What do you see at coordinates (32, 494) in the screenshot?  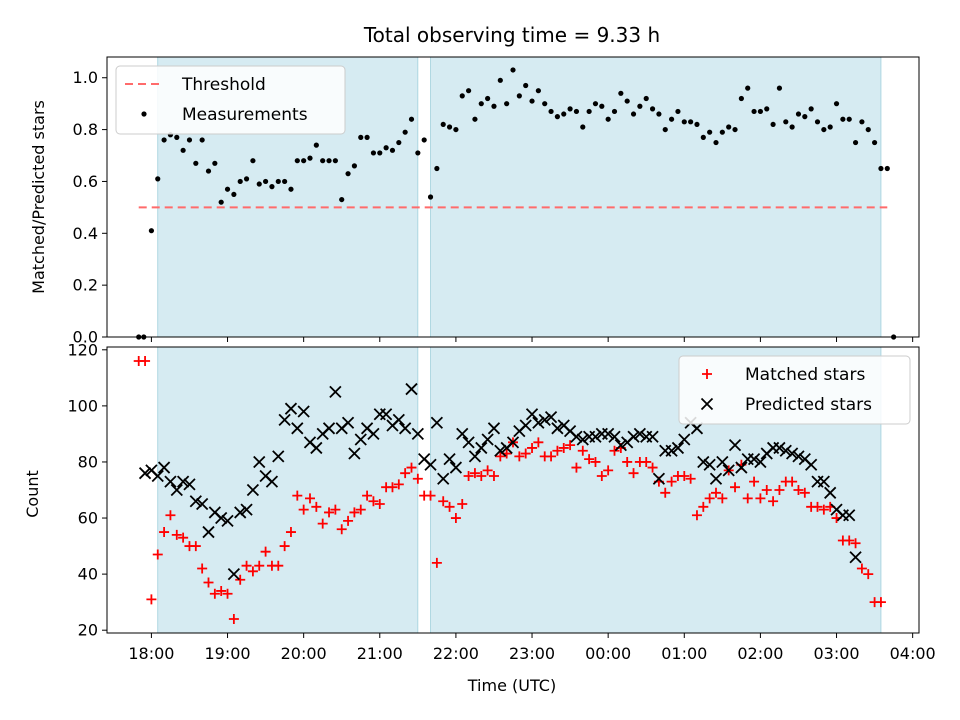 I see `bottom-y-axis-label: Count` at bounding box center [32, 494].